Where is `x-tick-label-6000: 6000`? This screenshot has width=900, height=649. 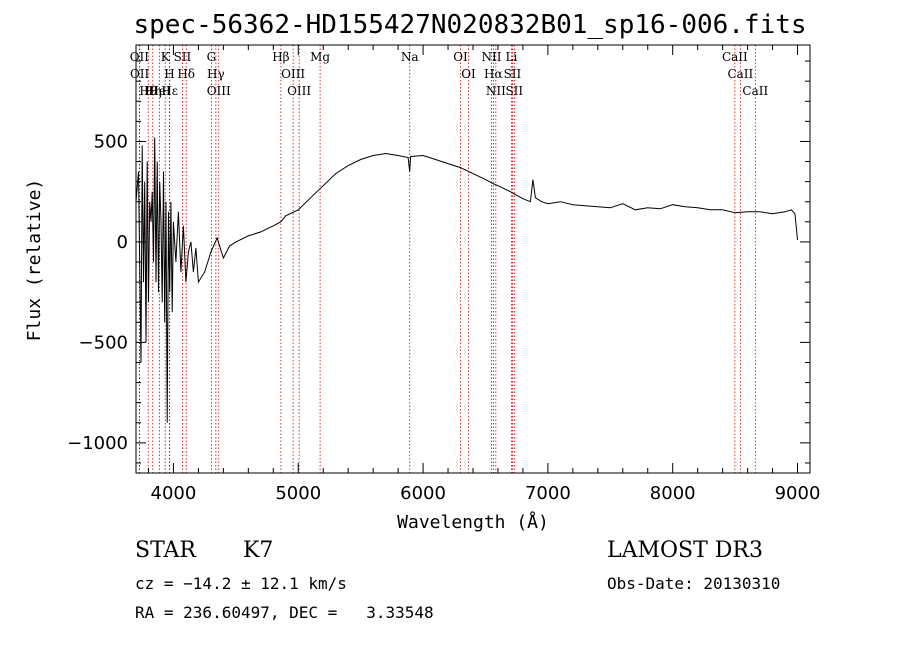
x-tick-label-6000: 6000 is located at coordinates (423, 493).